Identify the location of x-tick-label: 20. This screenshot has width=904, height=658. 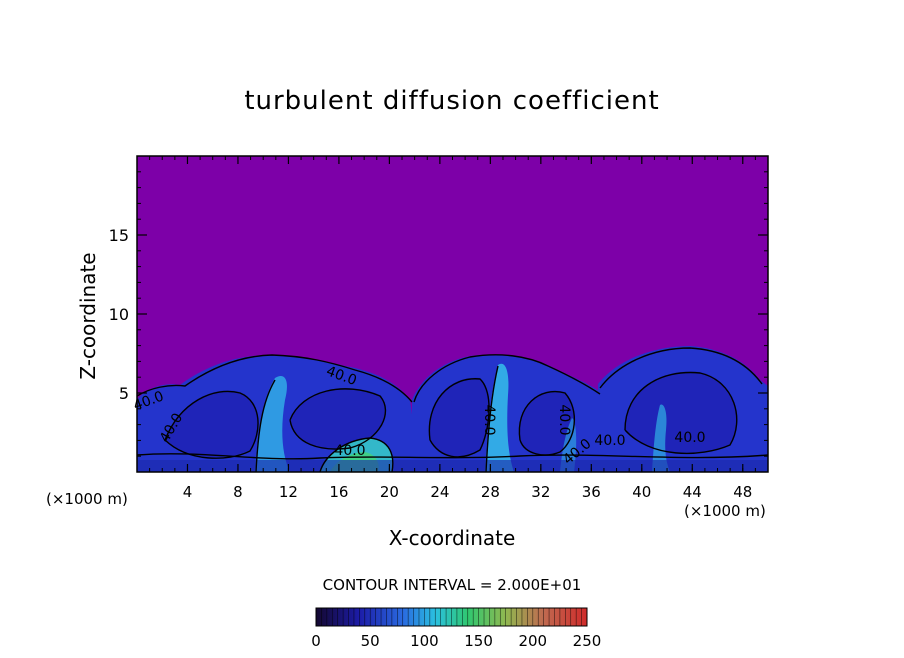
(389, 492).